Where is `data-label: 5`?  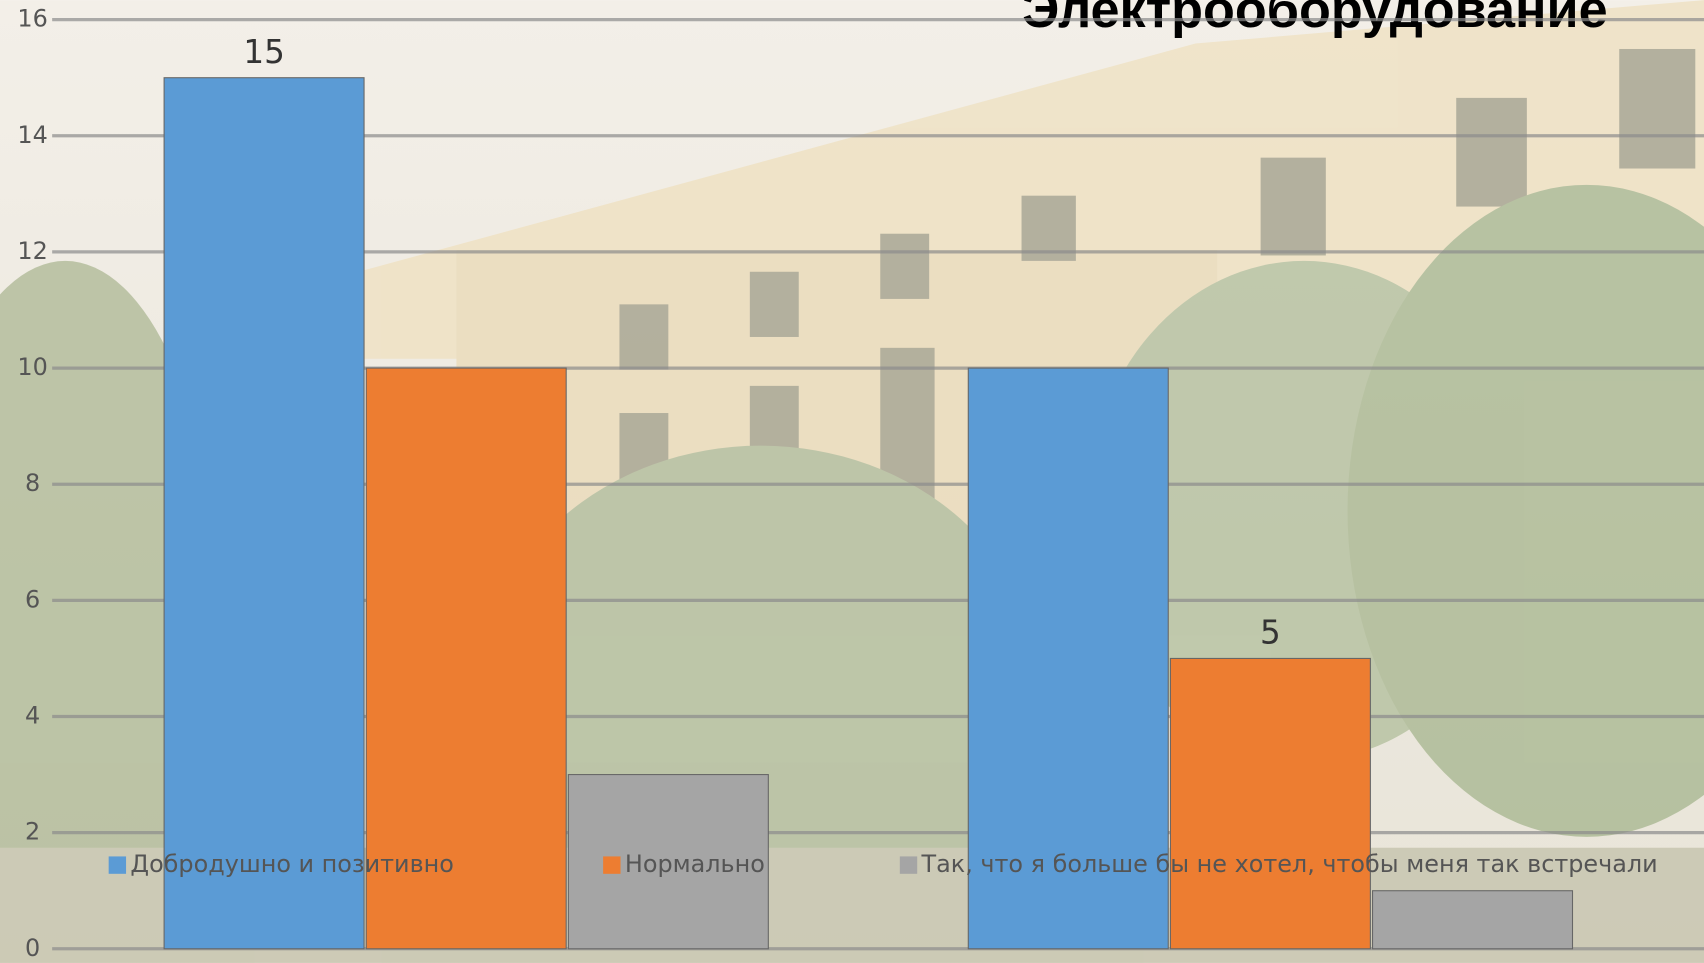
data-label: 5 is located at coordinates (1270, 633).